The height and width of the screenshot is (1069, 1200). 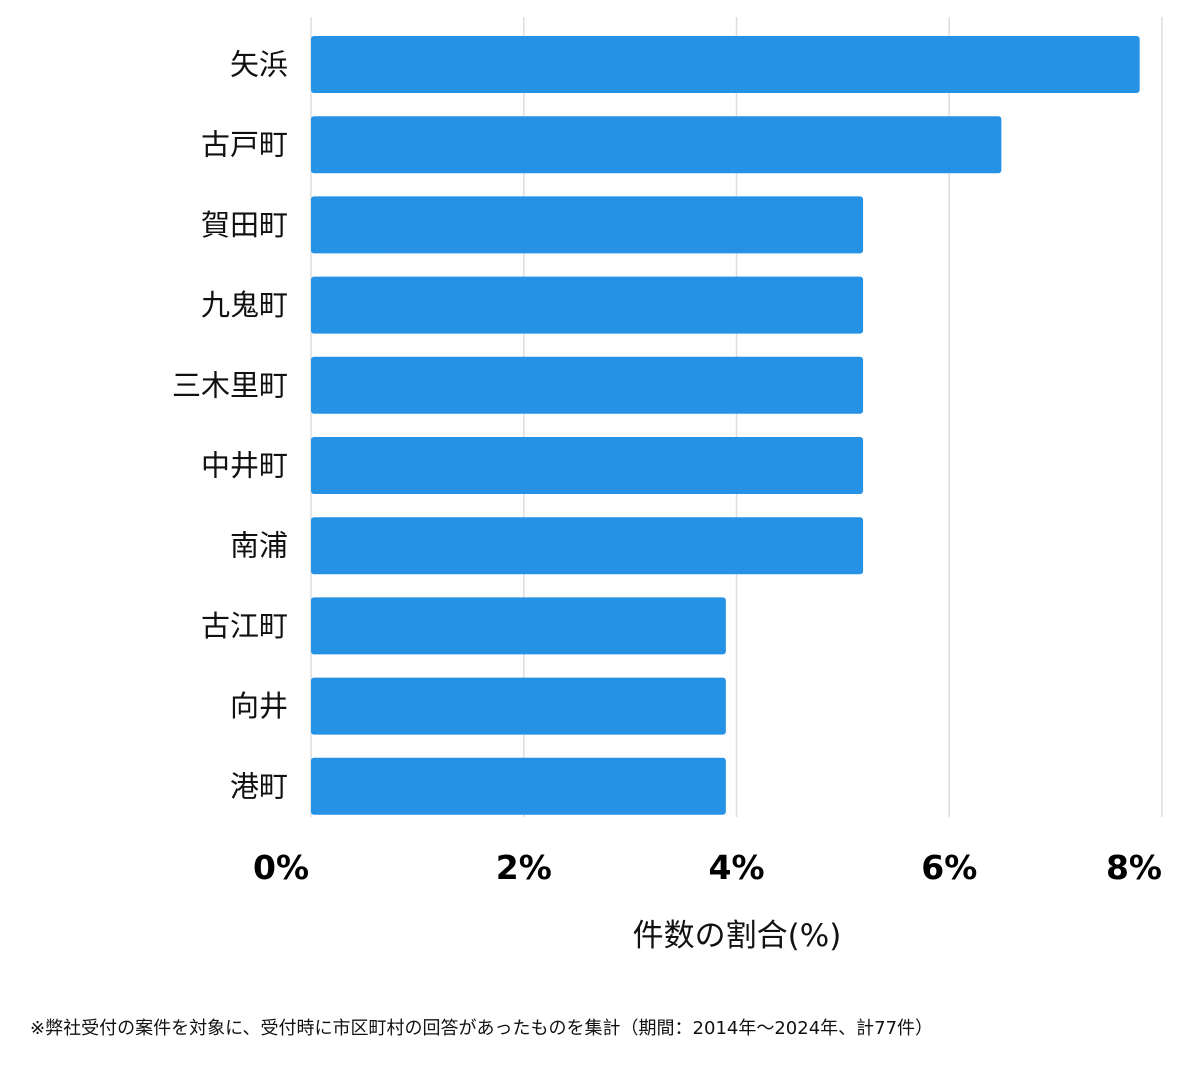 What do you see at coordinates (259, 546) in the screenshot?
I see `category-label: 南浦` at bounding box center [259, 546].